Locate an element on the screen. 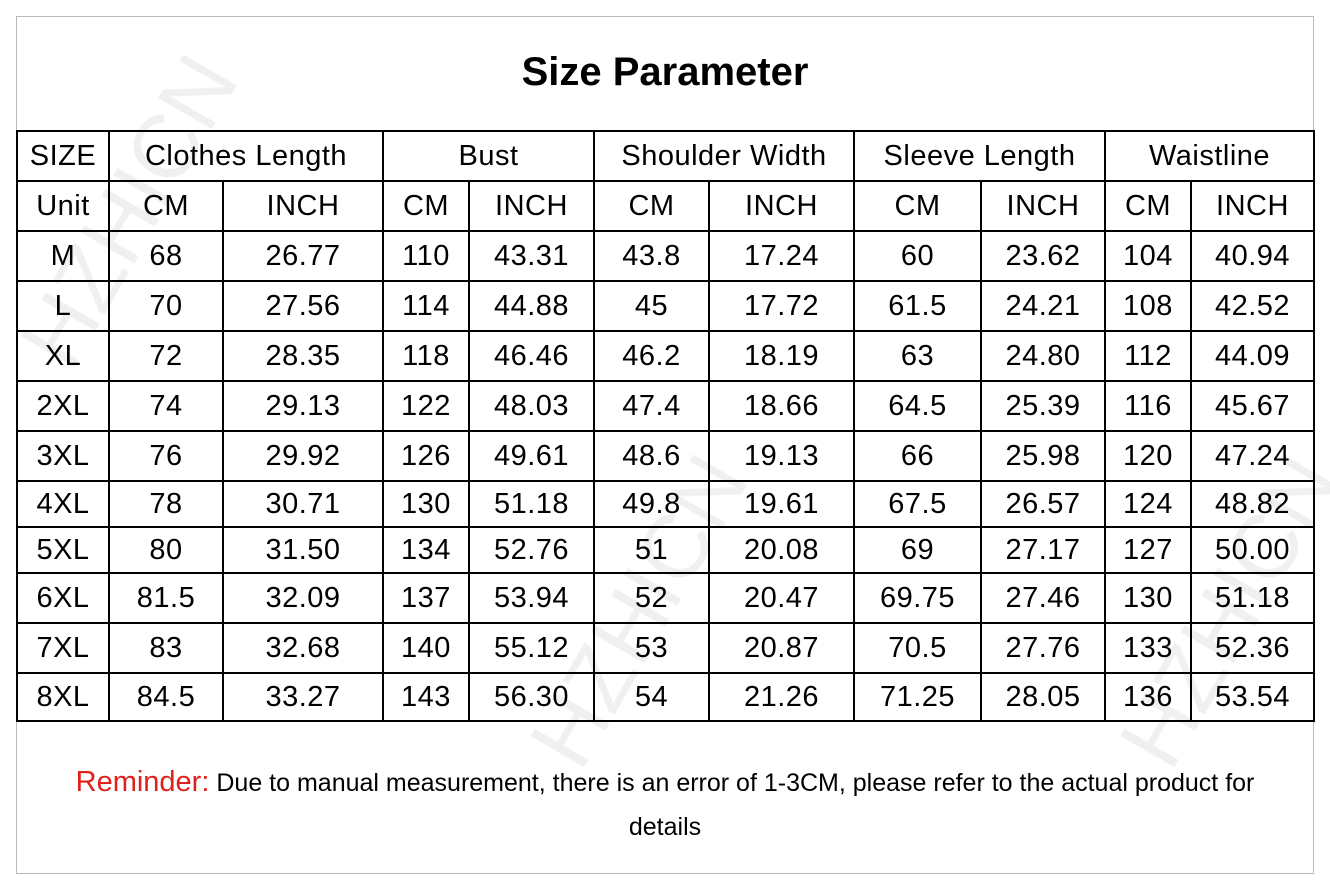  value-cell: 29.92 is located at coordinates (303, 456).